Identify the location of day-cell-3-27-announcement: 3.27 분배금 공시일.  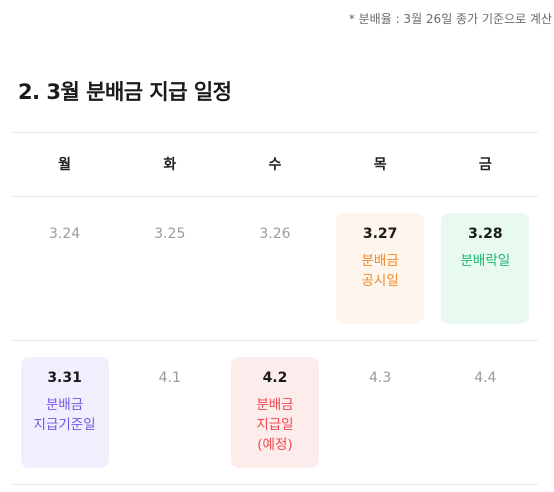
(380, 268).